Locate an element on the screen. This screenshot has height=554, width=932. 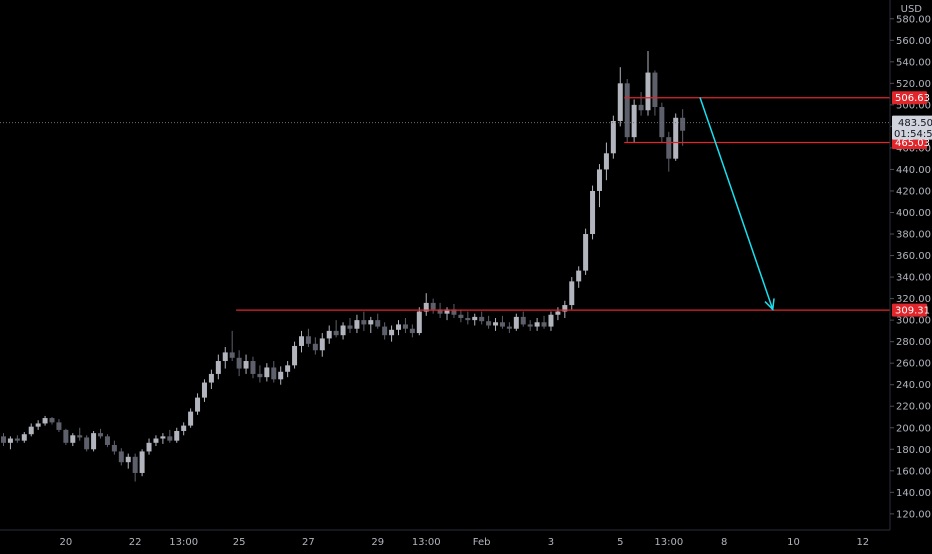
y-tick-label: 120.00 is located at coordinates (913, 514).